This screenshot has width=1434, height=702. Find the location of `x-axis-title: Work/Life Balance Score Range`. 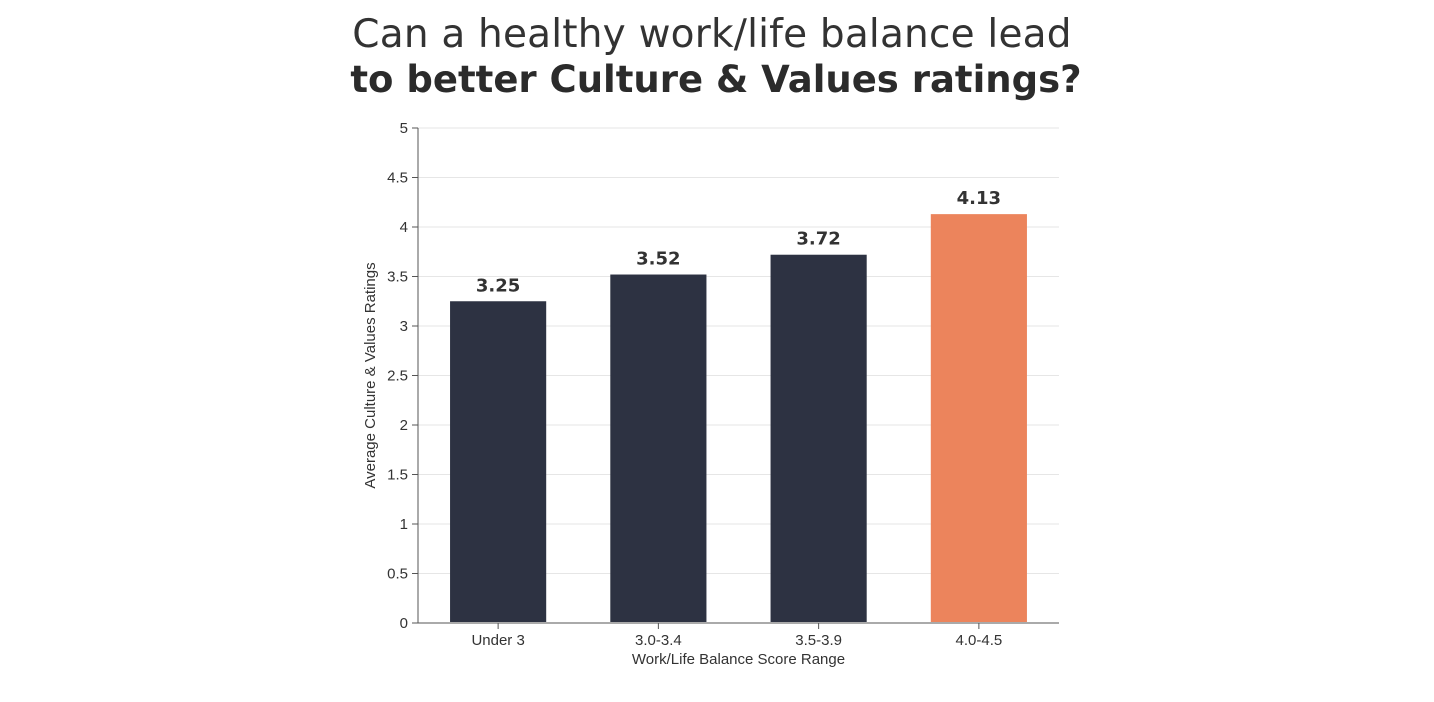

x-axis-title: Work/Life Balance Score Range is located at coordinates (738, 659).